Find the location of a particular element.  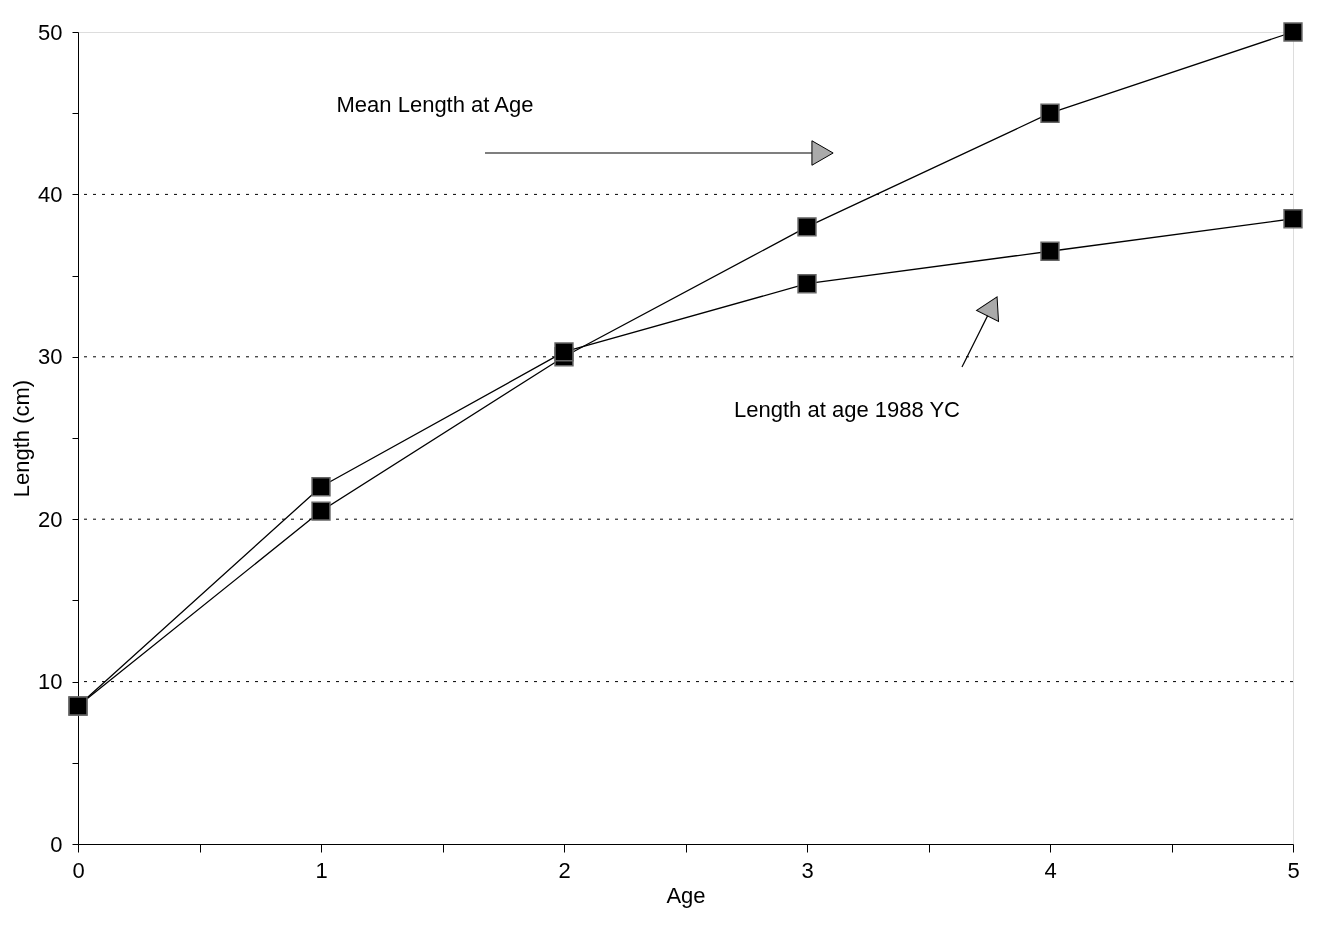

x-tick-label: 3 is located at coordinates (807, 870).